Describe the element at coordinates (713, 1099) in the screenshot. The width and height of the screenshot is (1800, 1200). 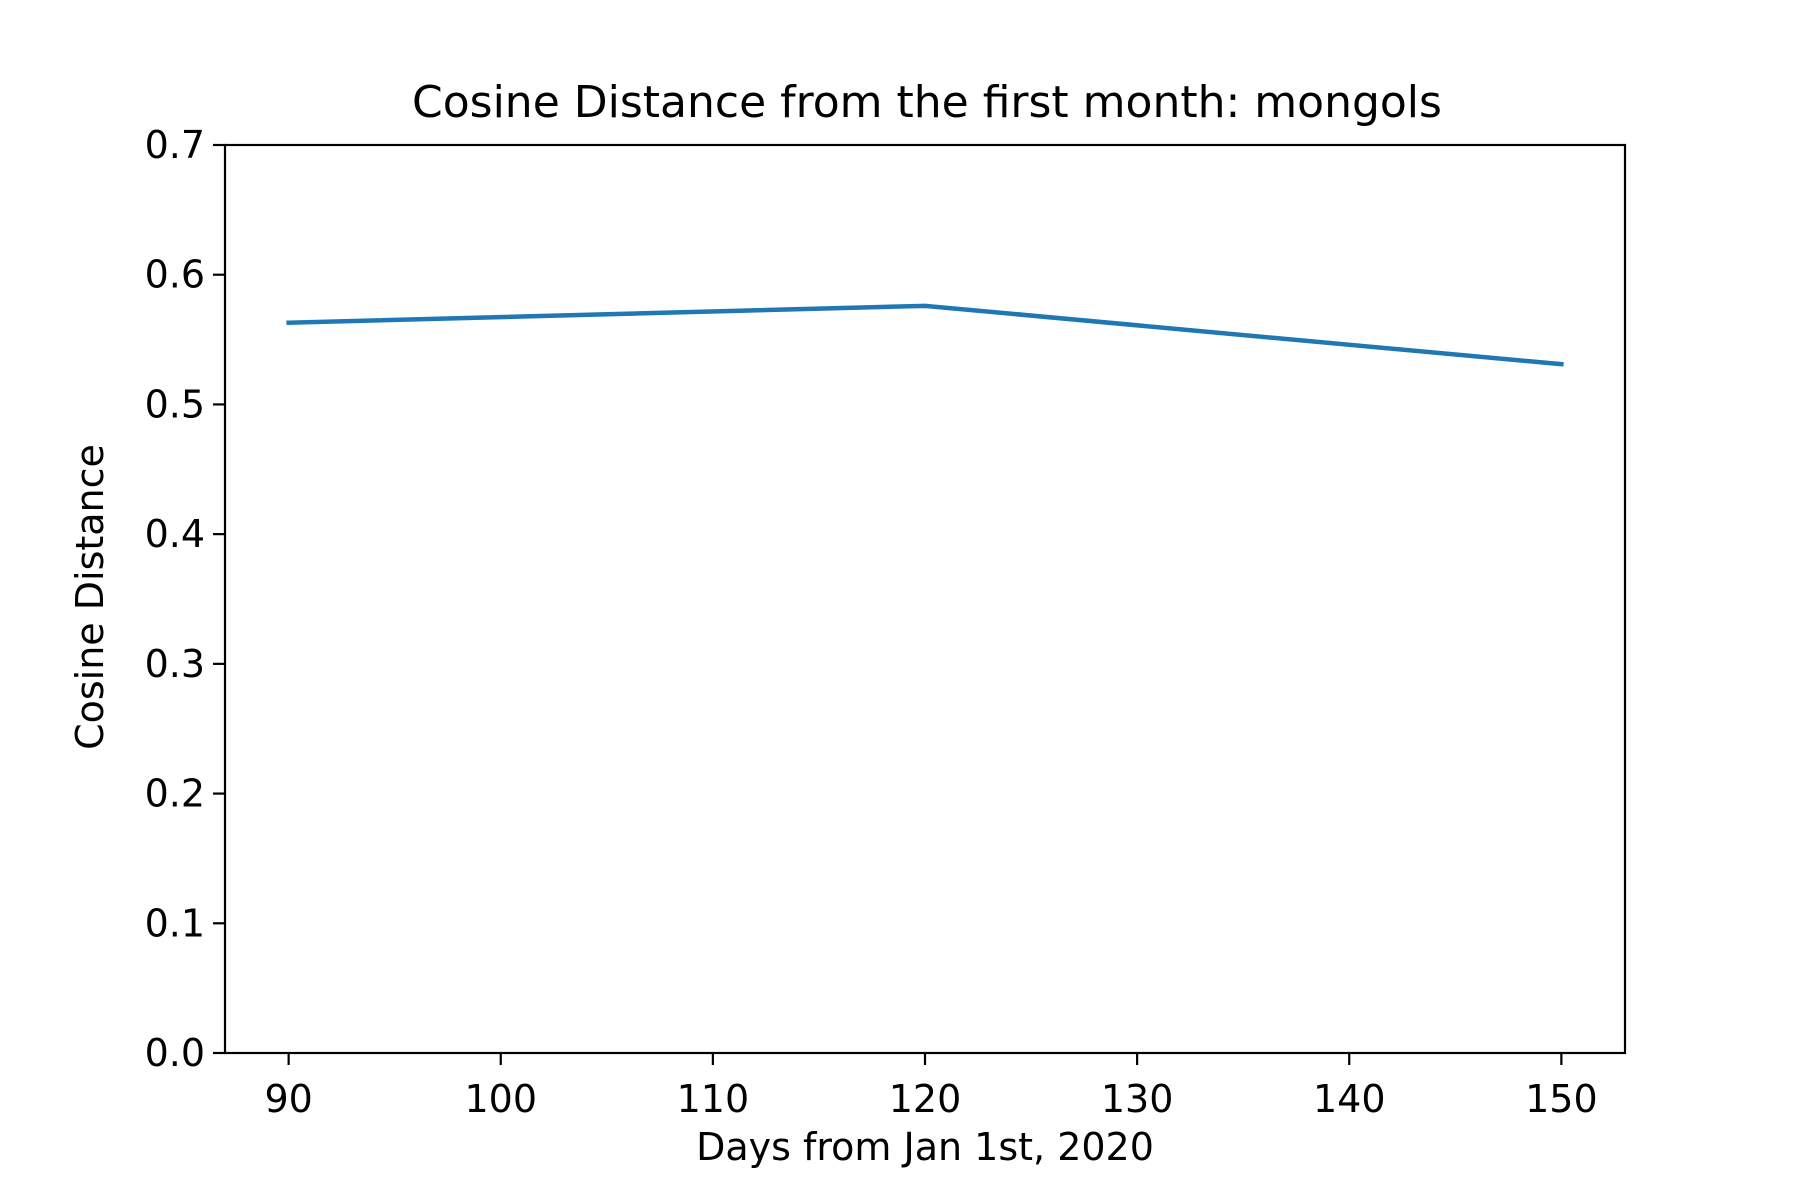
I see `x-tick-label: 110` at that location.